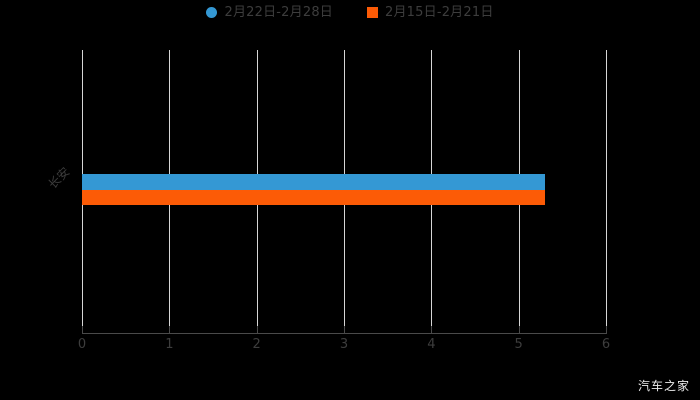 Image resolution: width=700 pixels, height=400 pixels. I want to click on x-axis-line, so click(344, 333).